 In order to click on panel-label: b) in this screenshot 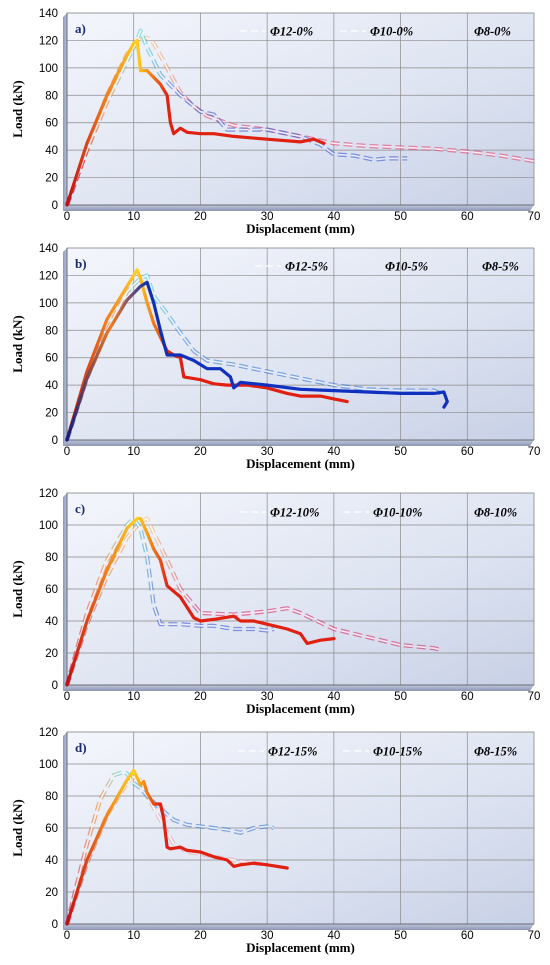, I will do `click(81, 263)`.